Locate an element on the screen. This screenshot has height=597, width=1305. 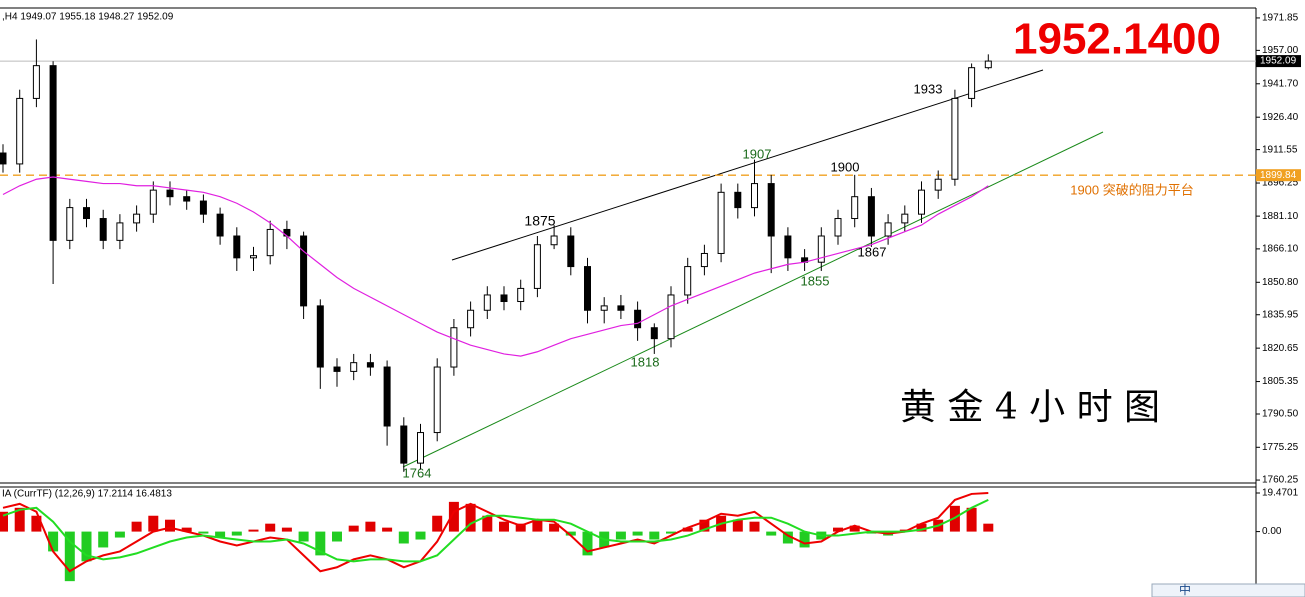
taskbar is located at coordinates (1228, 590).